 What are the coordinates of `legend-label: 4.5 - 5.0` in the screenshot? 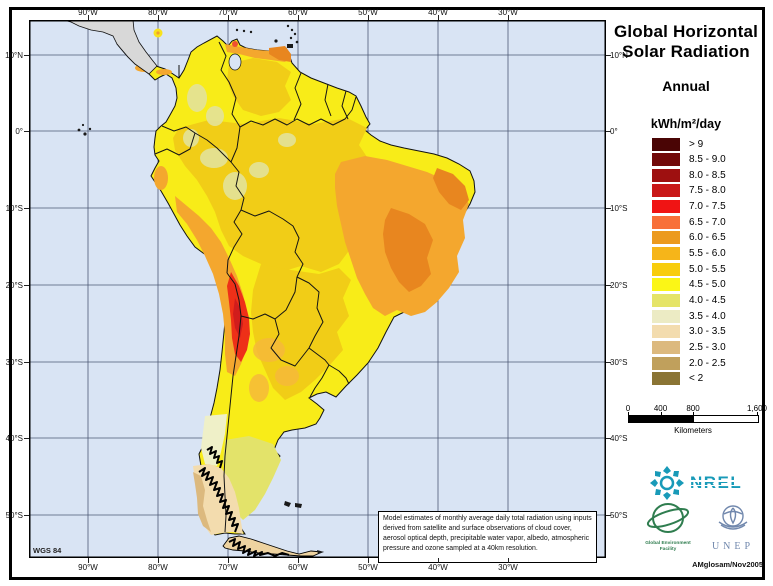 It's located at (707, 285).